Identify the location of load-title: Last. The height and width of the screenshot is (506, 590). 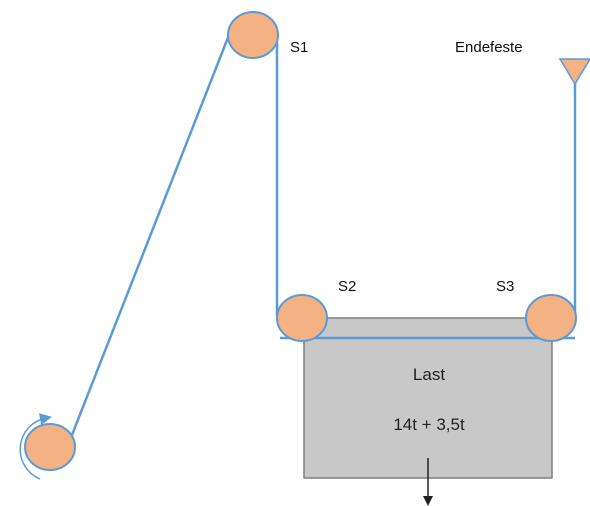
(429, 374).